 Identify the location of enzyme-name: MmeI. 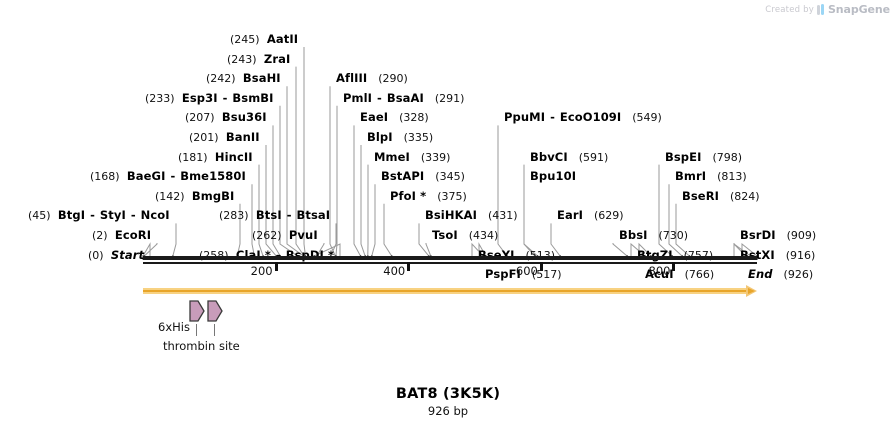
(392, 156).